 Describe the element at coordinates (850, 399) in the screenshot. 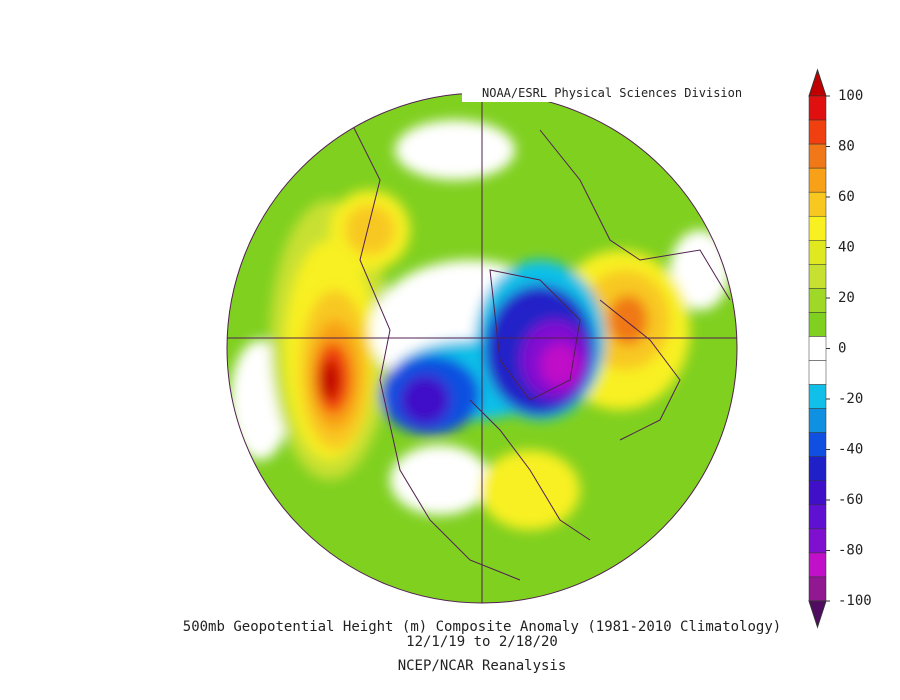

I see `colorbar-tick-label: -20` at that location.